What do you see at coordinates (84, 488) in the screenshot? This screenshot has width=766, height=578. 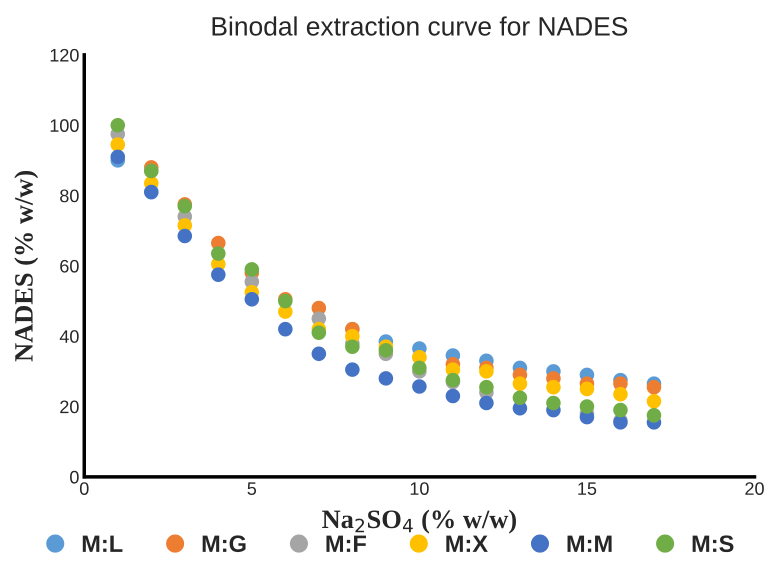 I see `x-tick-label: 0` at bounding box center [84, 488].